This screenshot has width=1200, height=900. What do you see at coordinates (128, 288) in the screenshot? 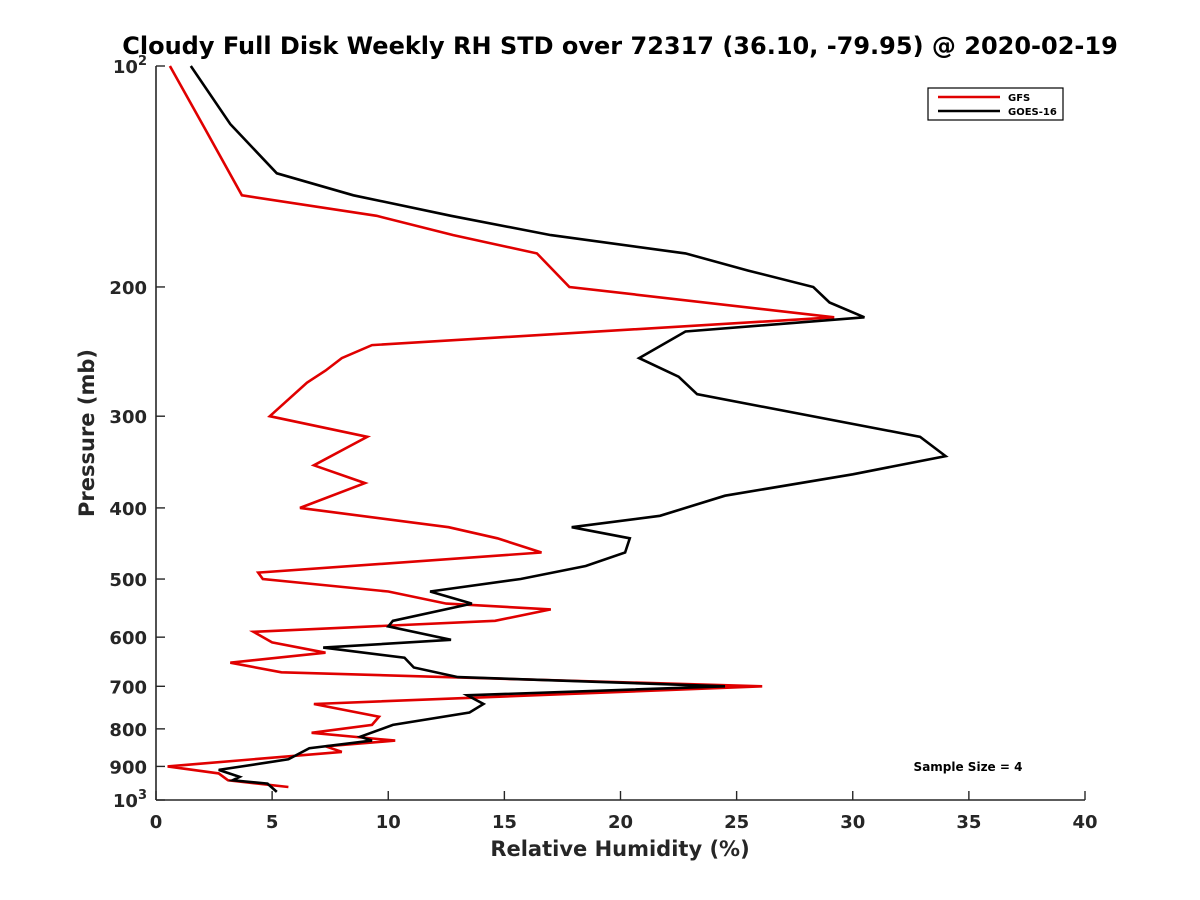
I see `y-tick-label: 200` at bounding box center [128, 288].